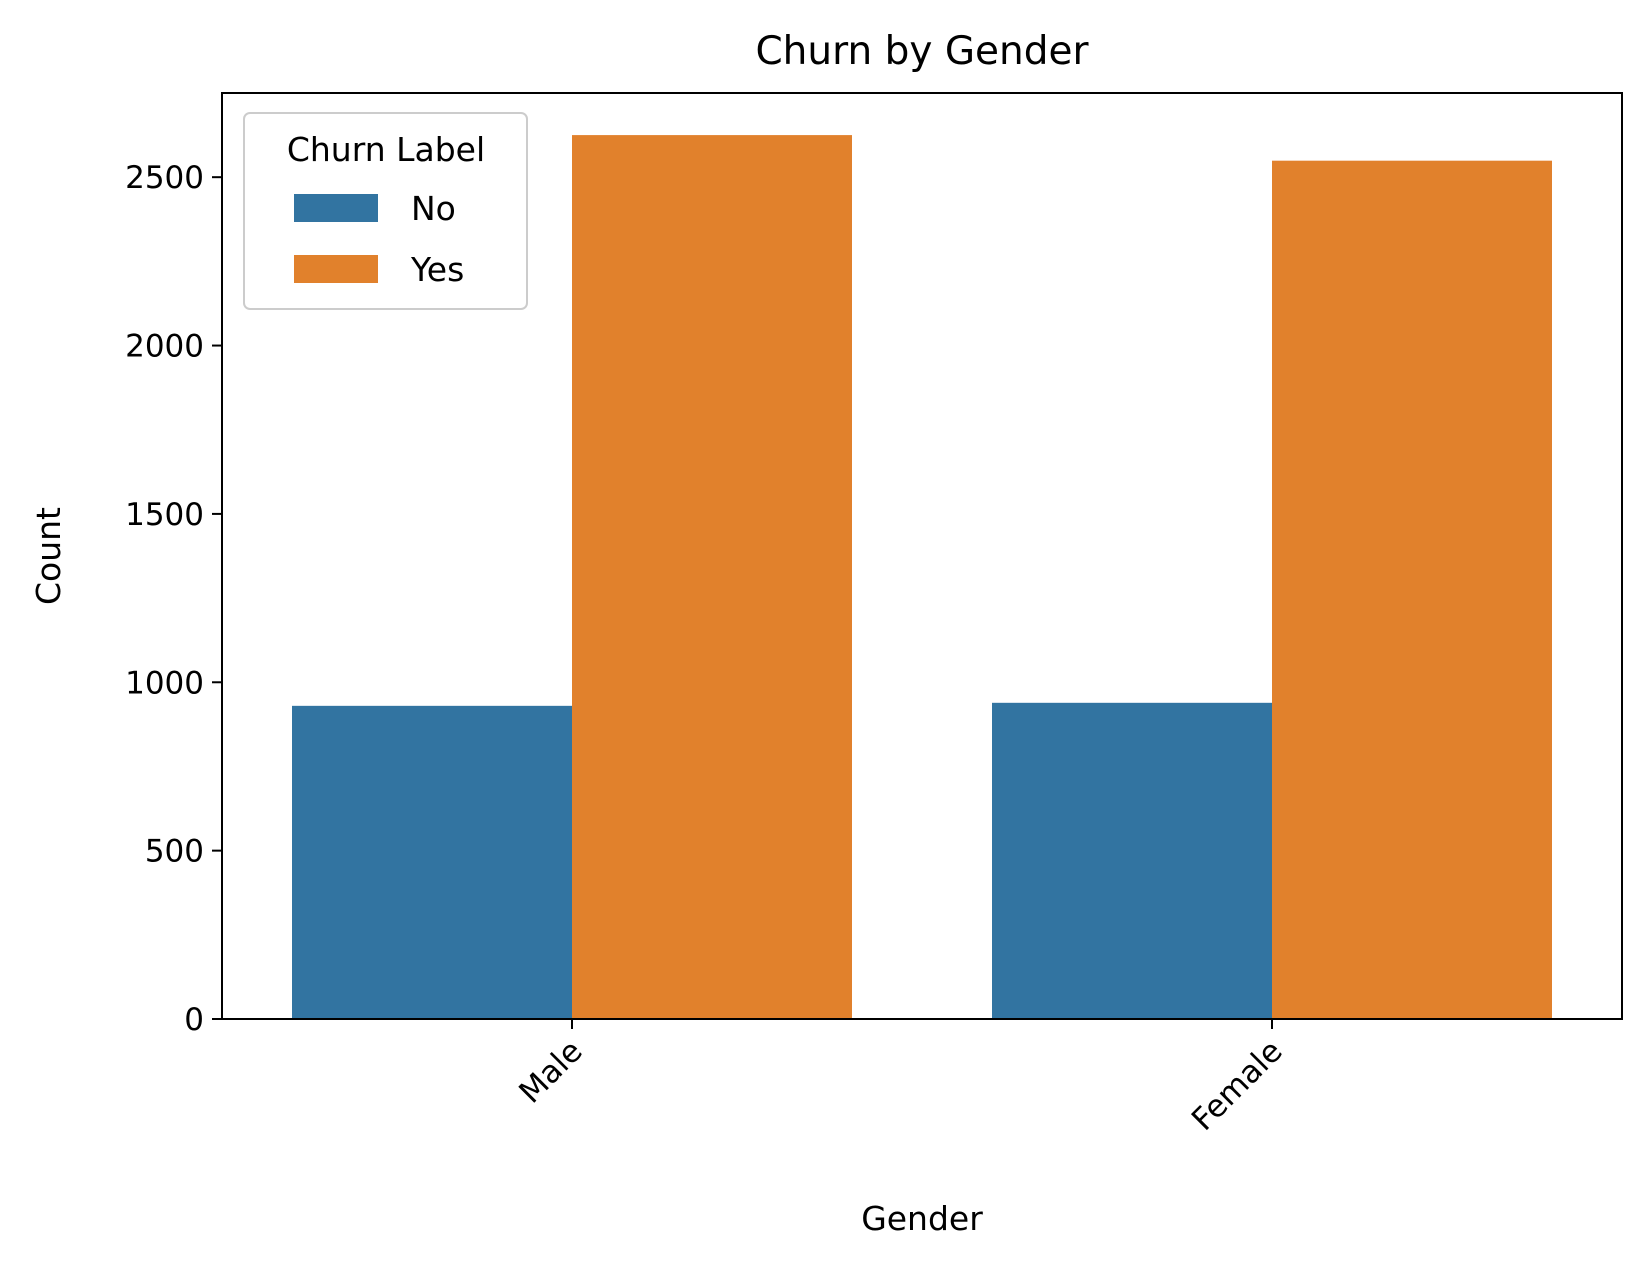  What do you see at coordinates (336, 269) in the screenshot?
I see `legend-swatch-yes` at bounding box center [336, 269].